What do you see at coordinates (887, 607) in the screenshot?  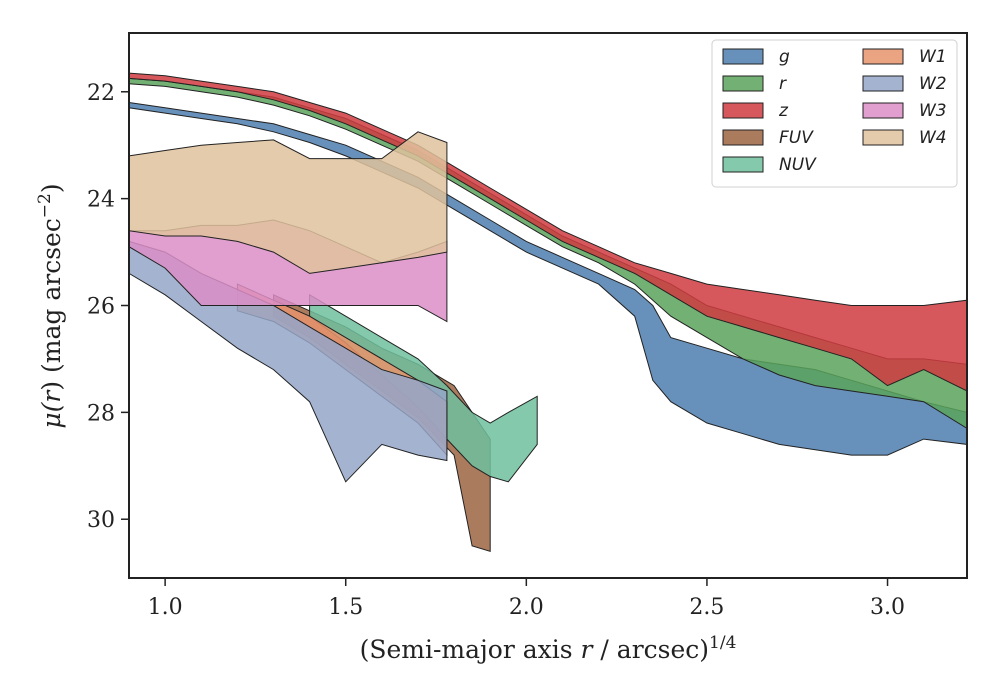 I see `x-tick-label: 3.0` at bounding box center [887, 607].